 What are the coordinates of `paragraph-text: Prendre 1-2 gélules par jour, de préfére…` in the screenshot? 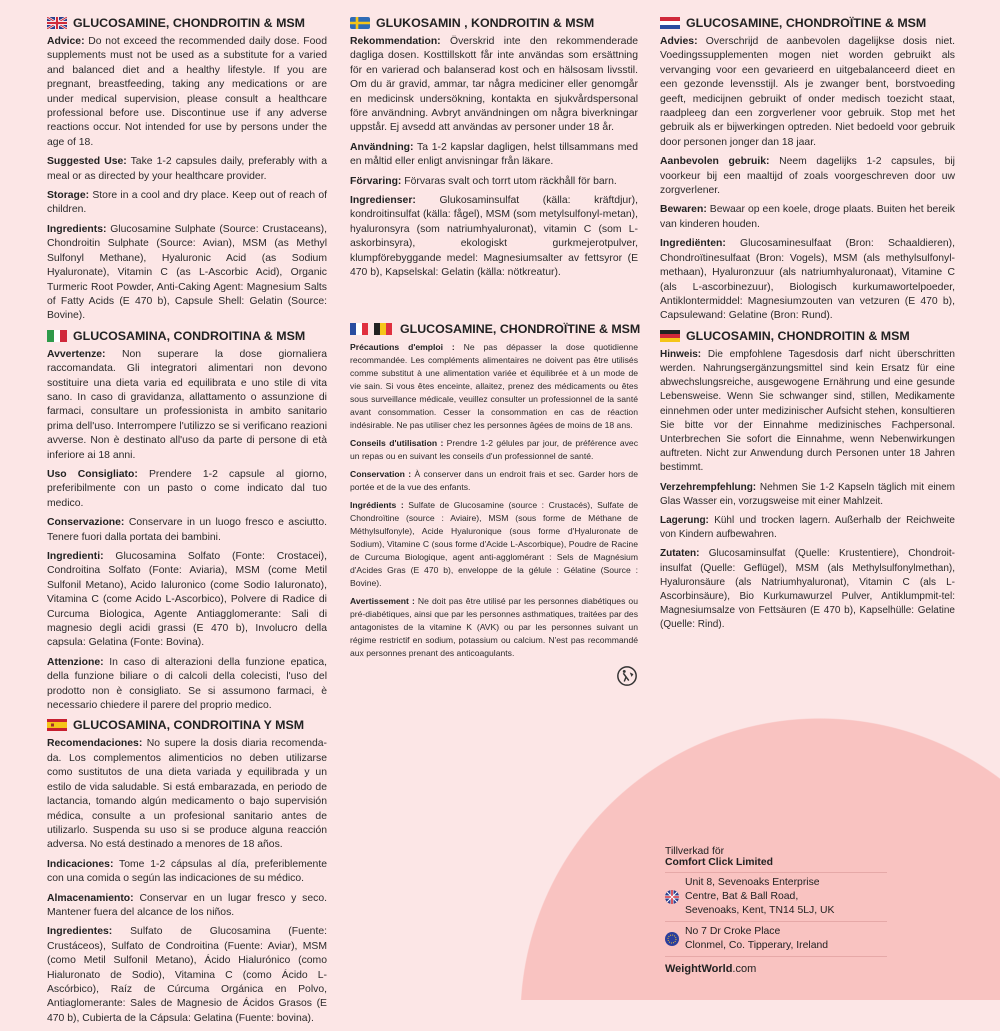 It's located at (494, 449).